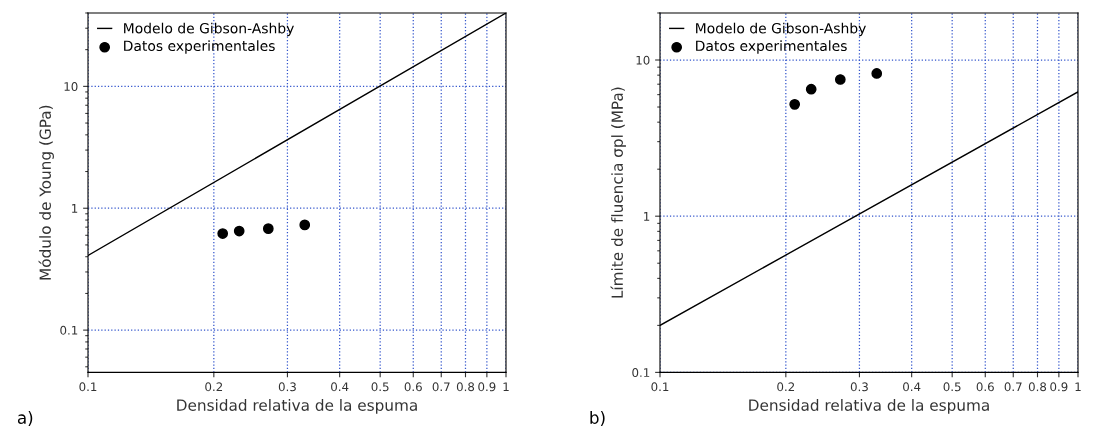 This screenshot has height=433, width=1100. I want to click on text: b), so click(597, 418).